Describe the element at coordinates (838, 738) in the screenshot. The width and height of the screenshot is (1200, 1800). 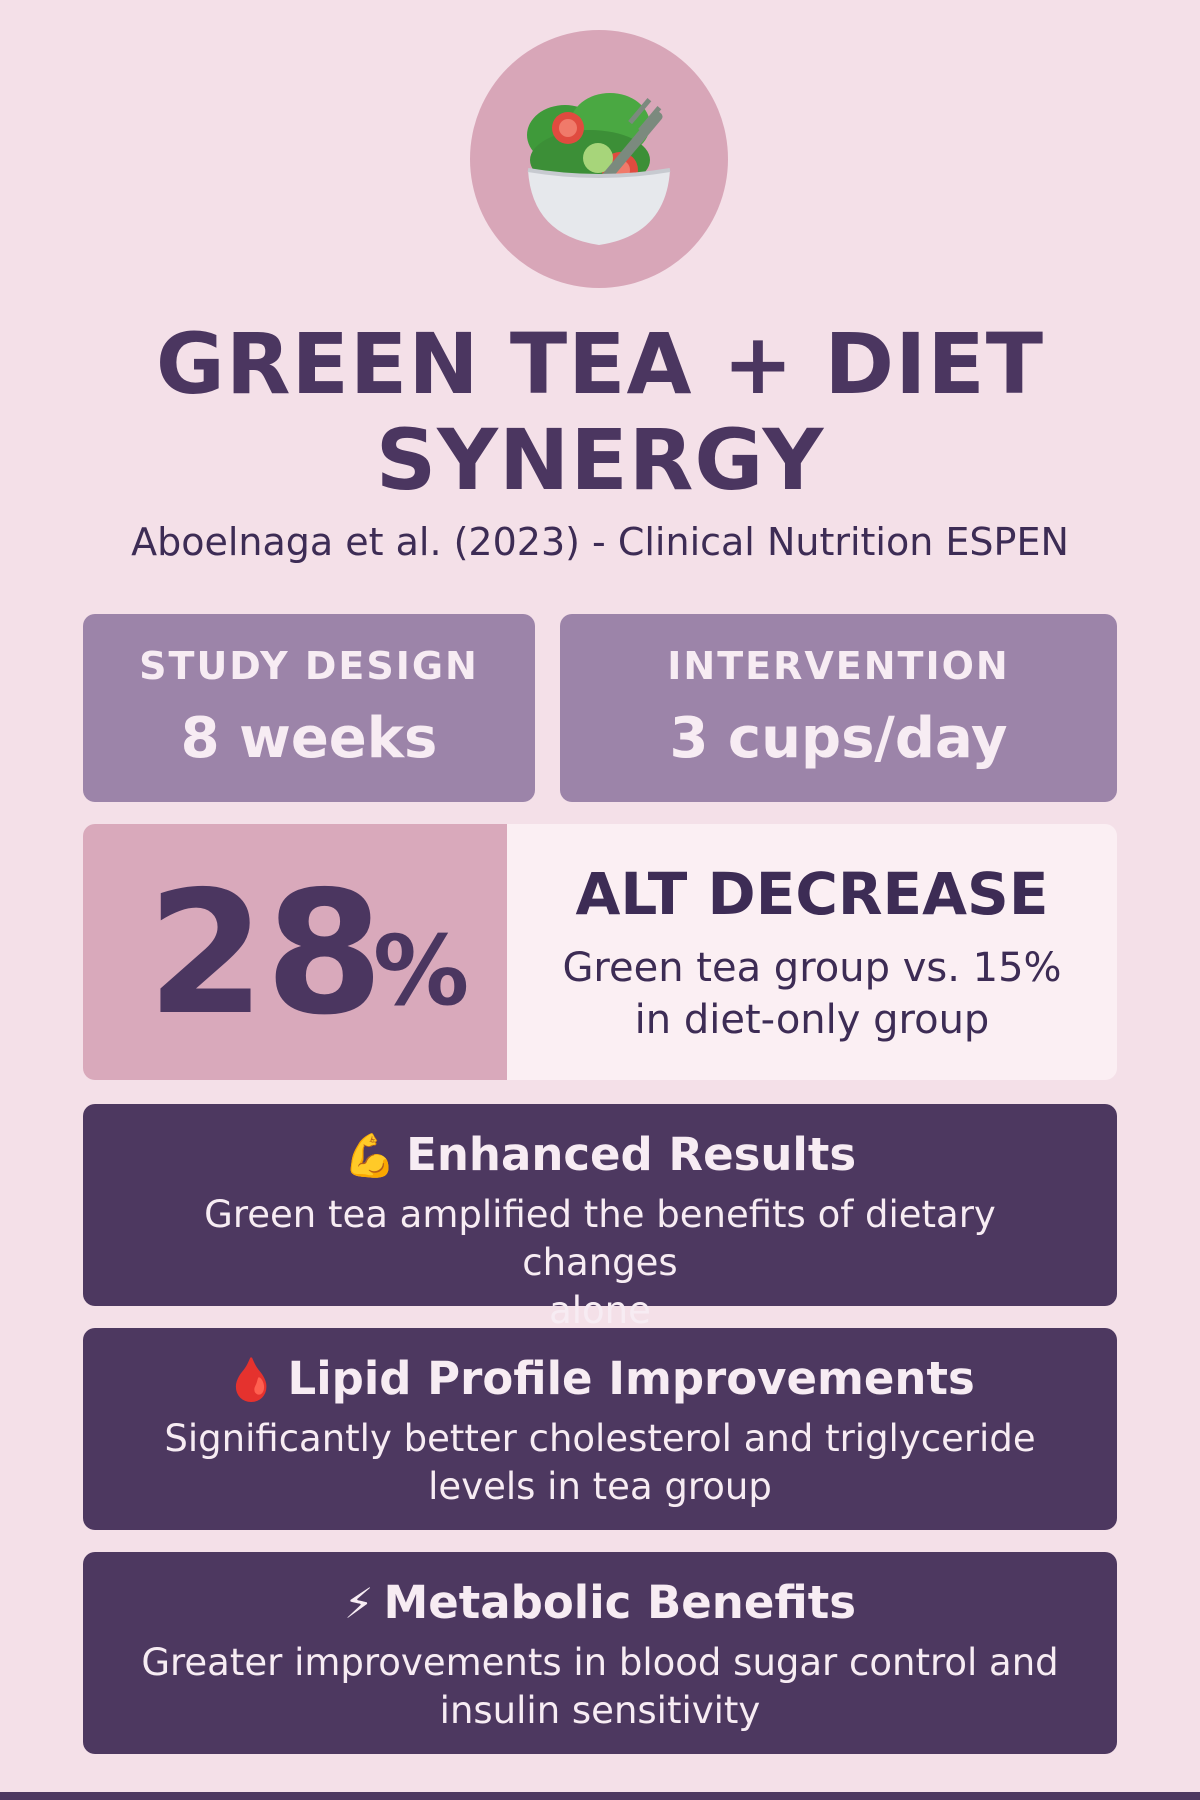
I see `intervention-value: 3 cups/day` at that location.